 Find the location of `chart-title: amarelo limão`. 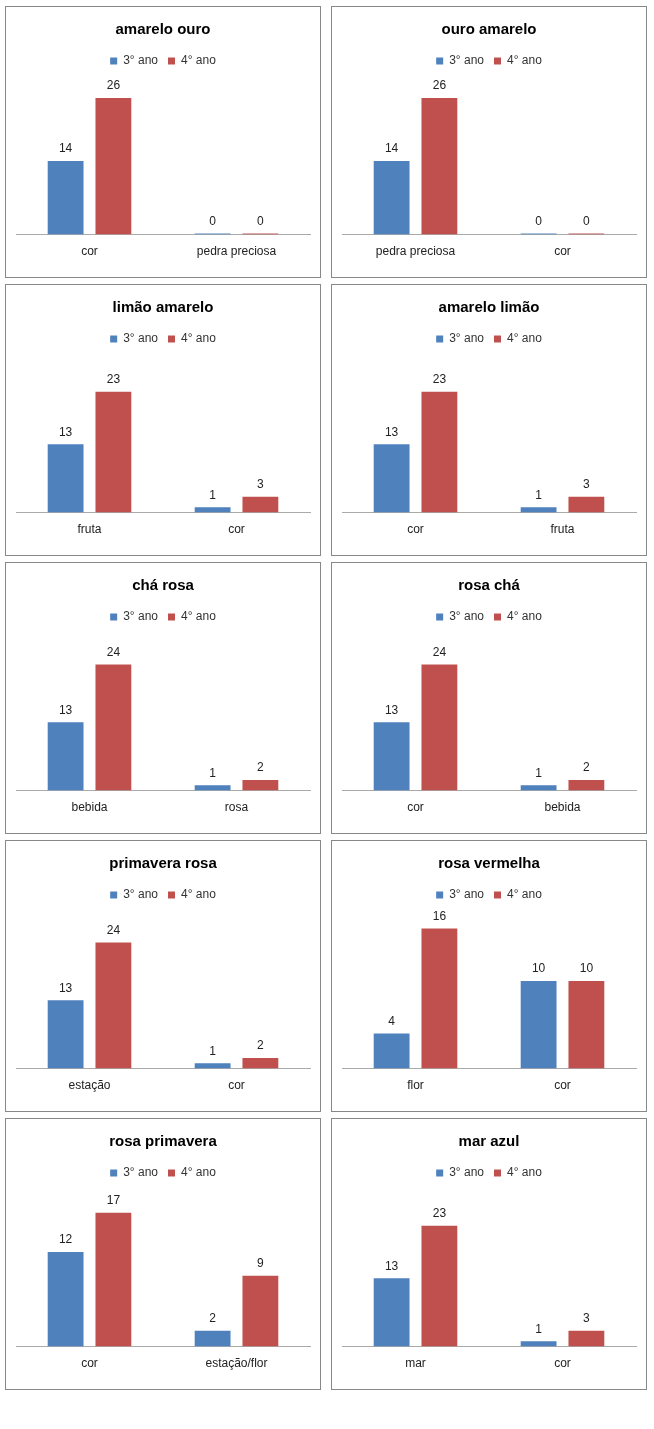

chart-title: amarelo limão is located at coordinates (489, 307).